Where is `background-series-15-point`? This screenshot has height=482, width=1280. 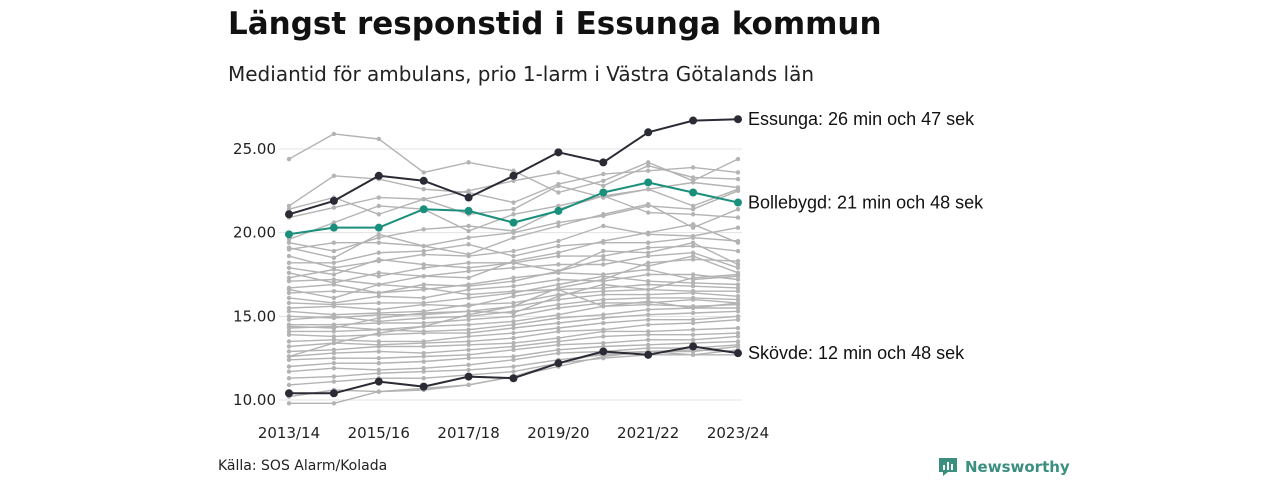
background-series-15-point is located at coordinates (468, 298).